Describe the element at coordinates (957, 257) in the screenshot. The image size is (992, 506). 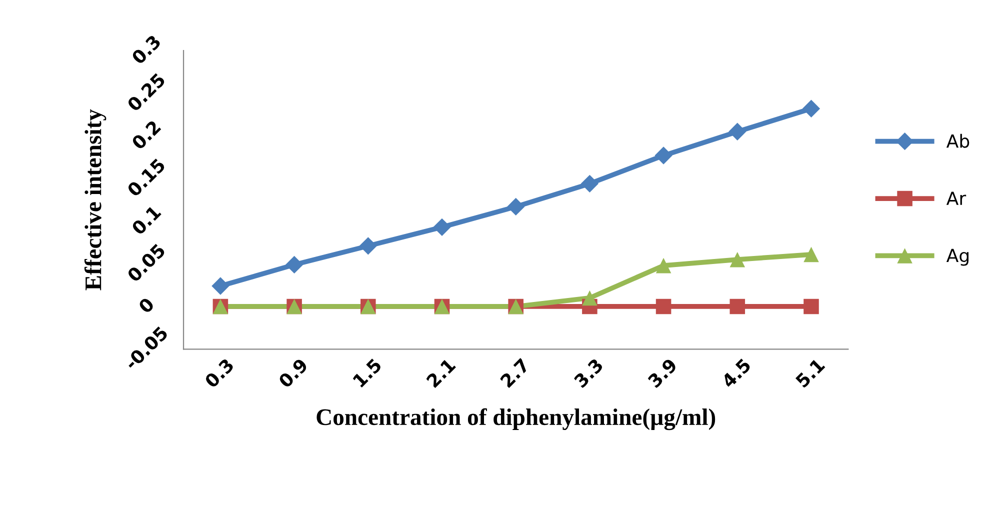
I see `legend-label: Ag` at that location.